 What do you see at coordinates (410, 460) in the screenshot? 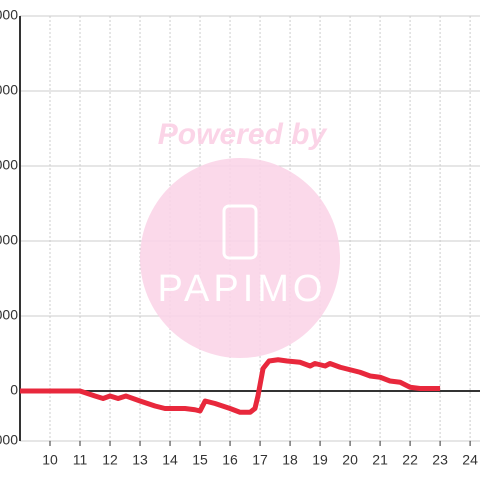
I see `x-tick-label: 22` at bounding box center [410, 460].